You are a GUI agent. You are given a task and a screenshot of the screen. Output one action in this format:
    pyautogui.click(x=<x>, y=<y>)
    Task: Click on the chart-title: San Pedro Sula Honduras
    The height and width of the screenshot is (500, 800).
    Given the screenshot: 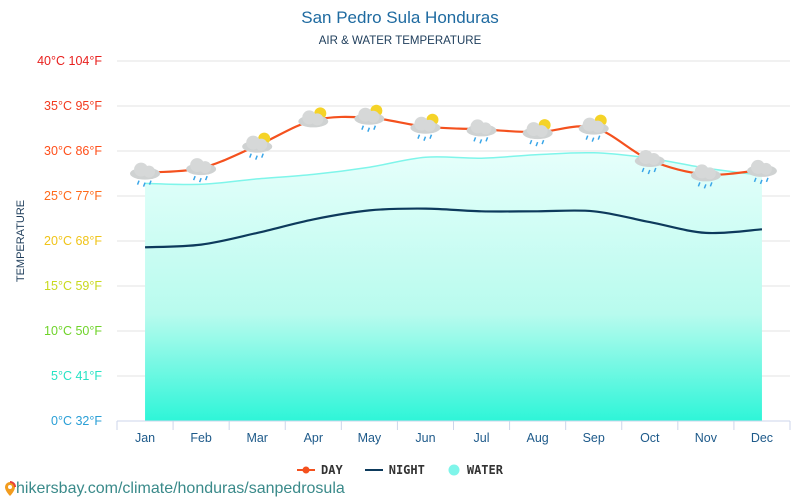 What is the action you would take?
    pyautogui.click(x=400, y=17)
    